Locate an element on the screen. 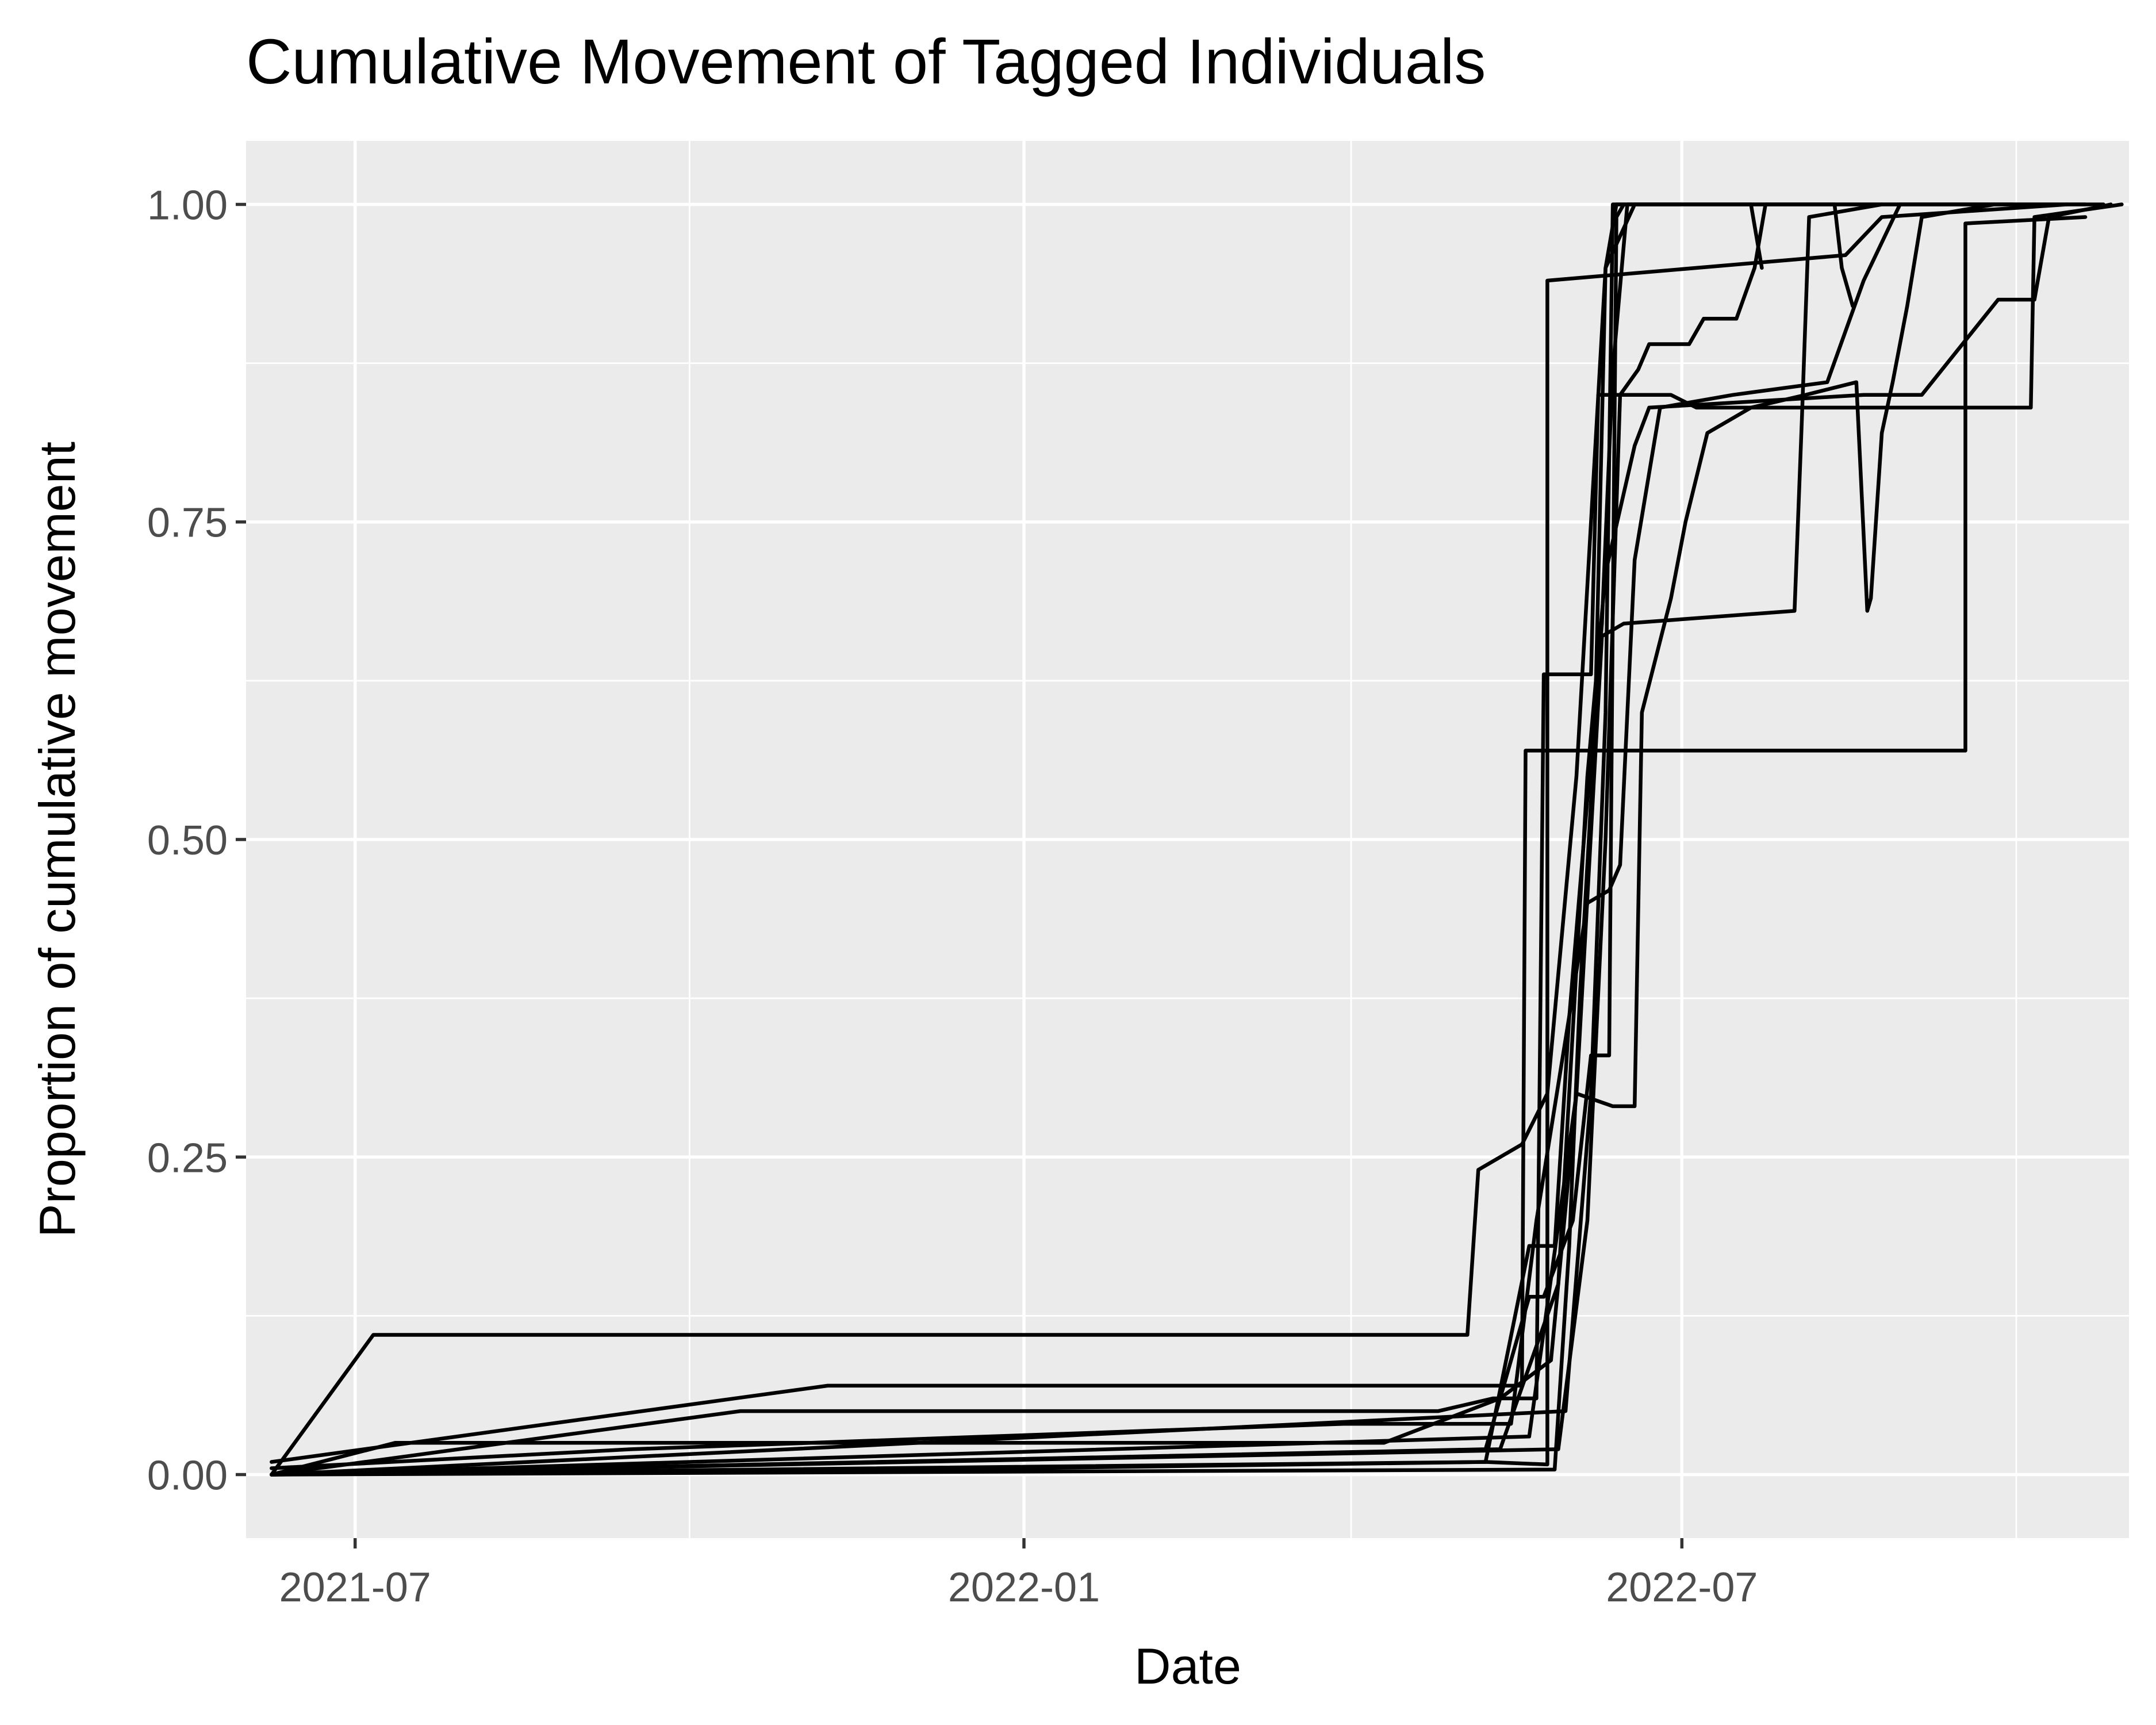 This screenshot has width=2156, height=1725. x-axis-title: Date is located at coordinates (1187, 1666).